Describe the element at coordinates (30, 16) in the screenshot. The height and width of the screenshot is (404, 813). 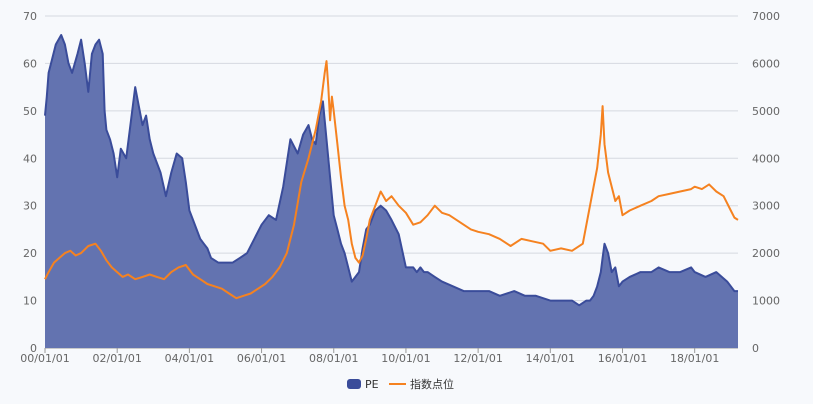
I see `y-left-tick-label: 70` at that location.